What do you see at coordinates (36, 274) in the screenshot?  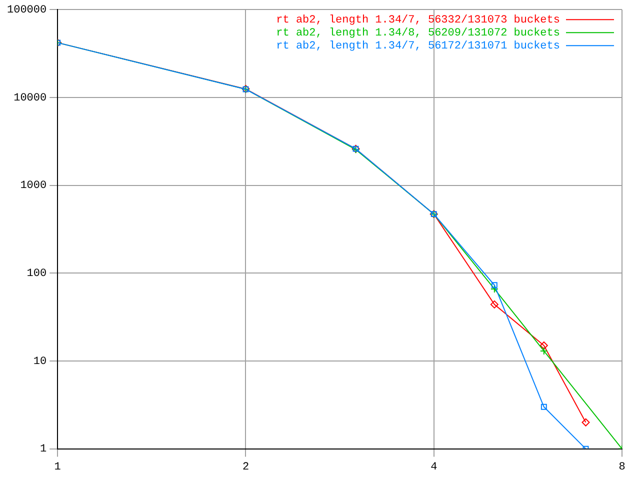 I see `y-tick-label: 100` at bounding box center [36, 274].